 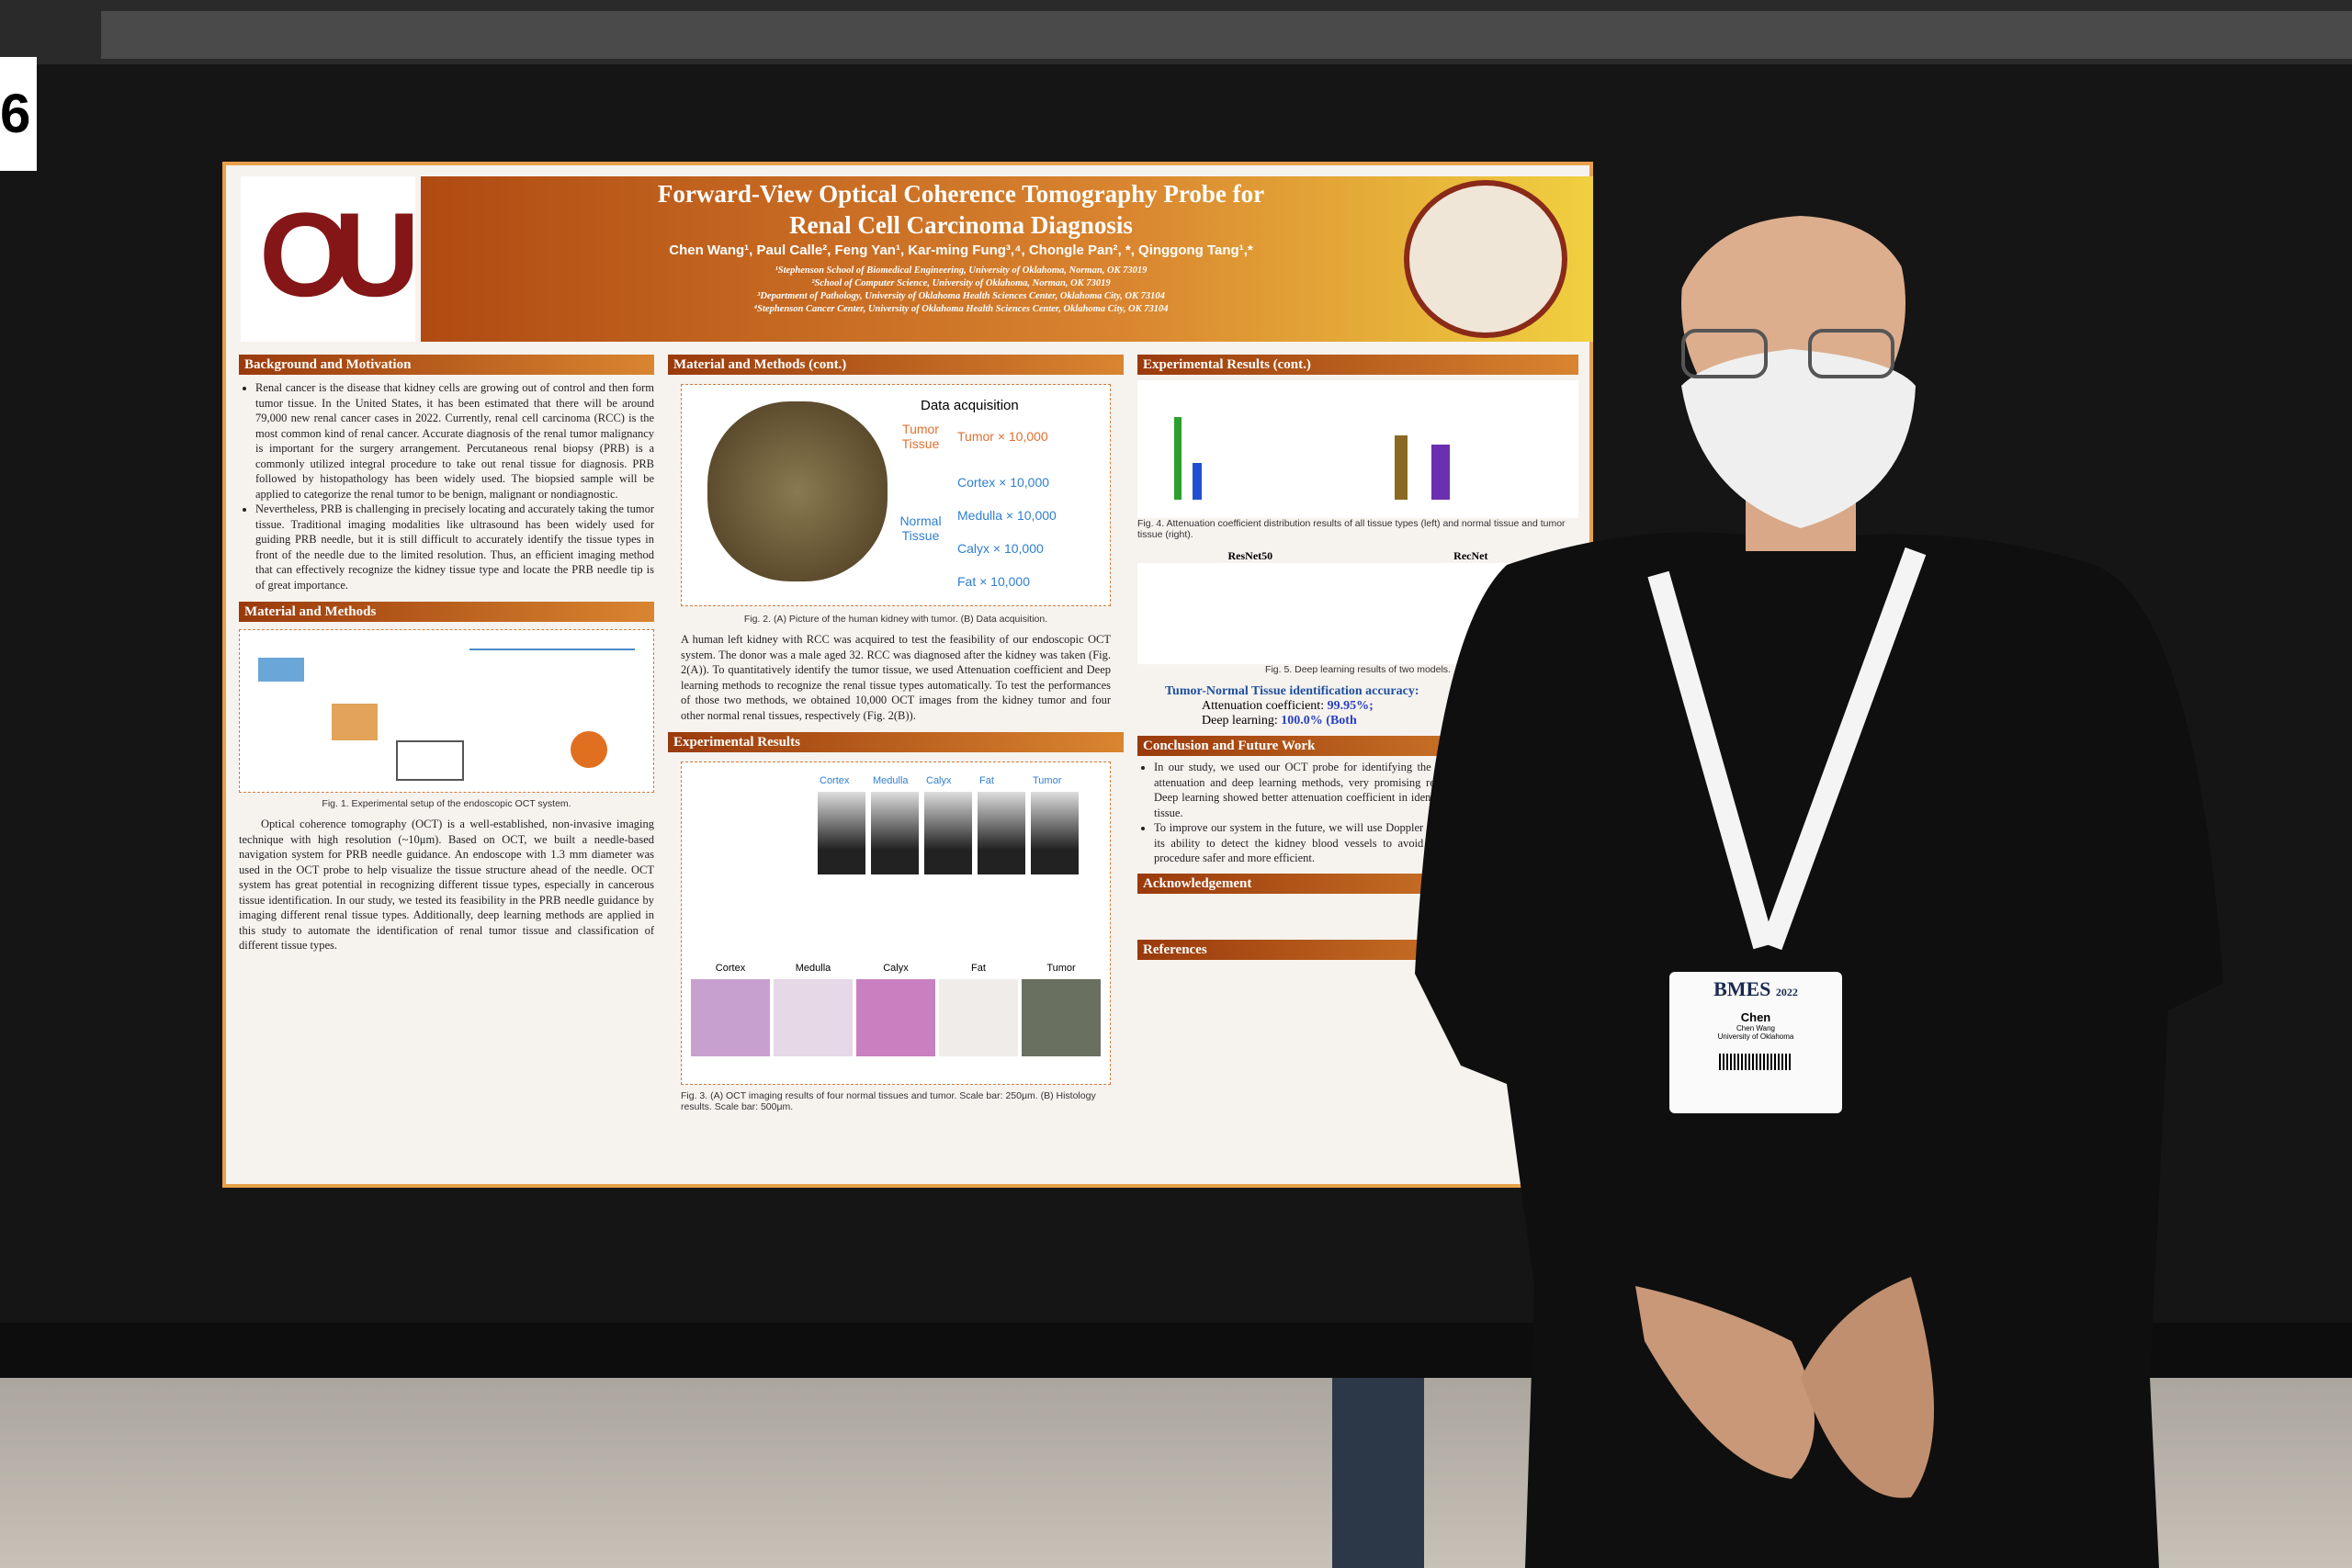 I want to click on accuracy-row: Deep learning: 100.0% (Both, so click(x=1390, y=721).